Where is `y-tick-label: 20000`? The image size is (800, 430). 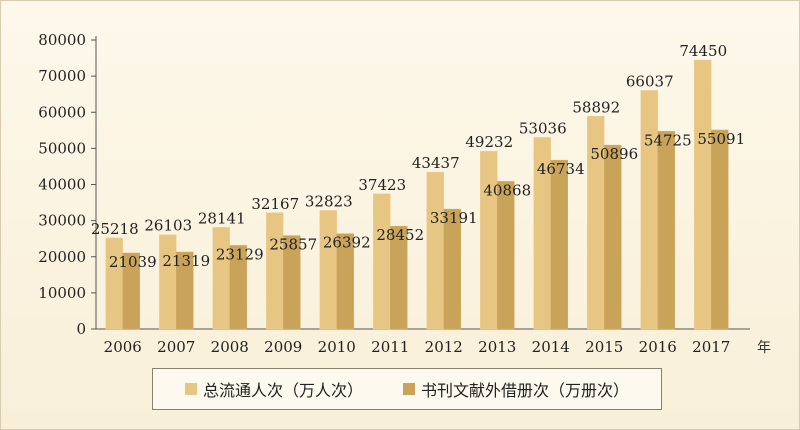
y-tick-label: 20000 is located at coordinates (62, 257).